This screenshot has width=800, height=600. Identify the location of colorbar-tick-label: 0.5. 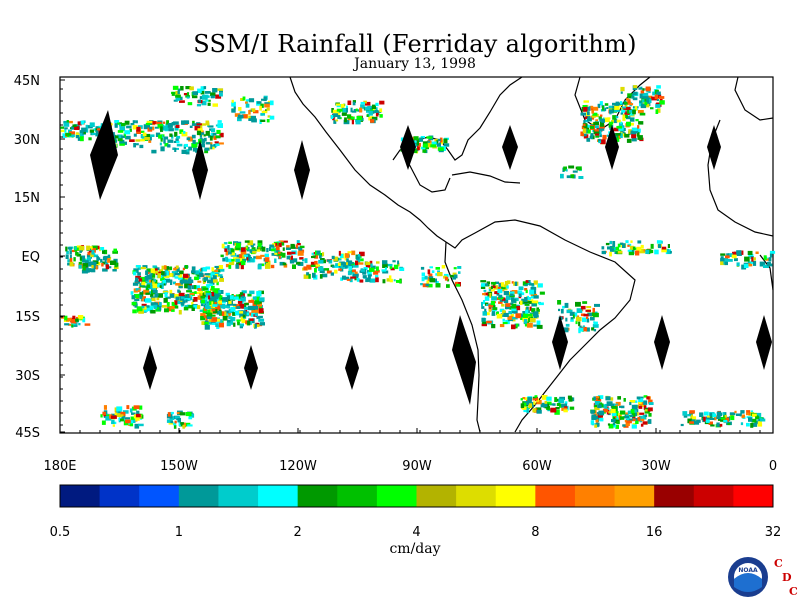
(60, 532).